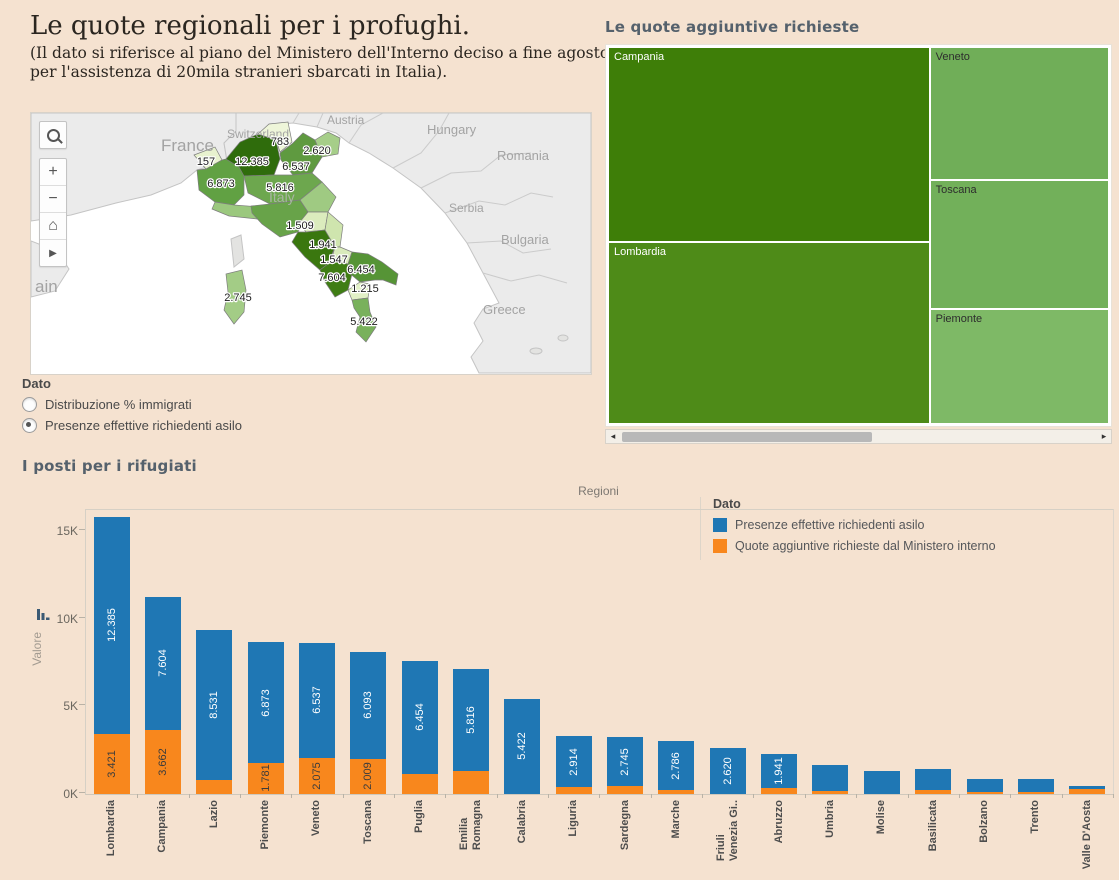 This screenshot has height=880, width=1119. Describe the element at coordinates (613, 436) in the screenshot. I see `scroll-left-icon: ◂` at that location.